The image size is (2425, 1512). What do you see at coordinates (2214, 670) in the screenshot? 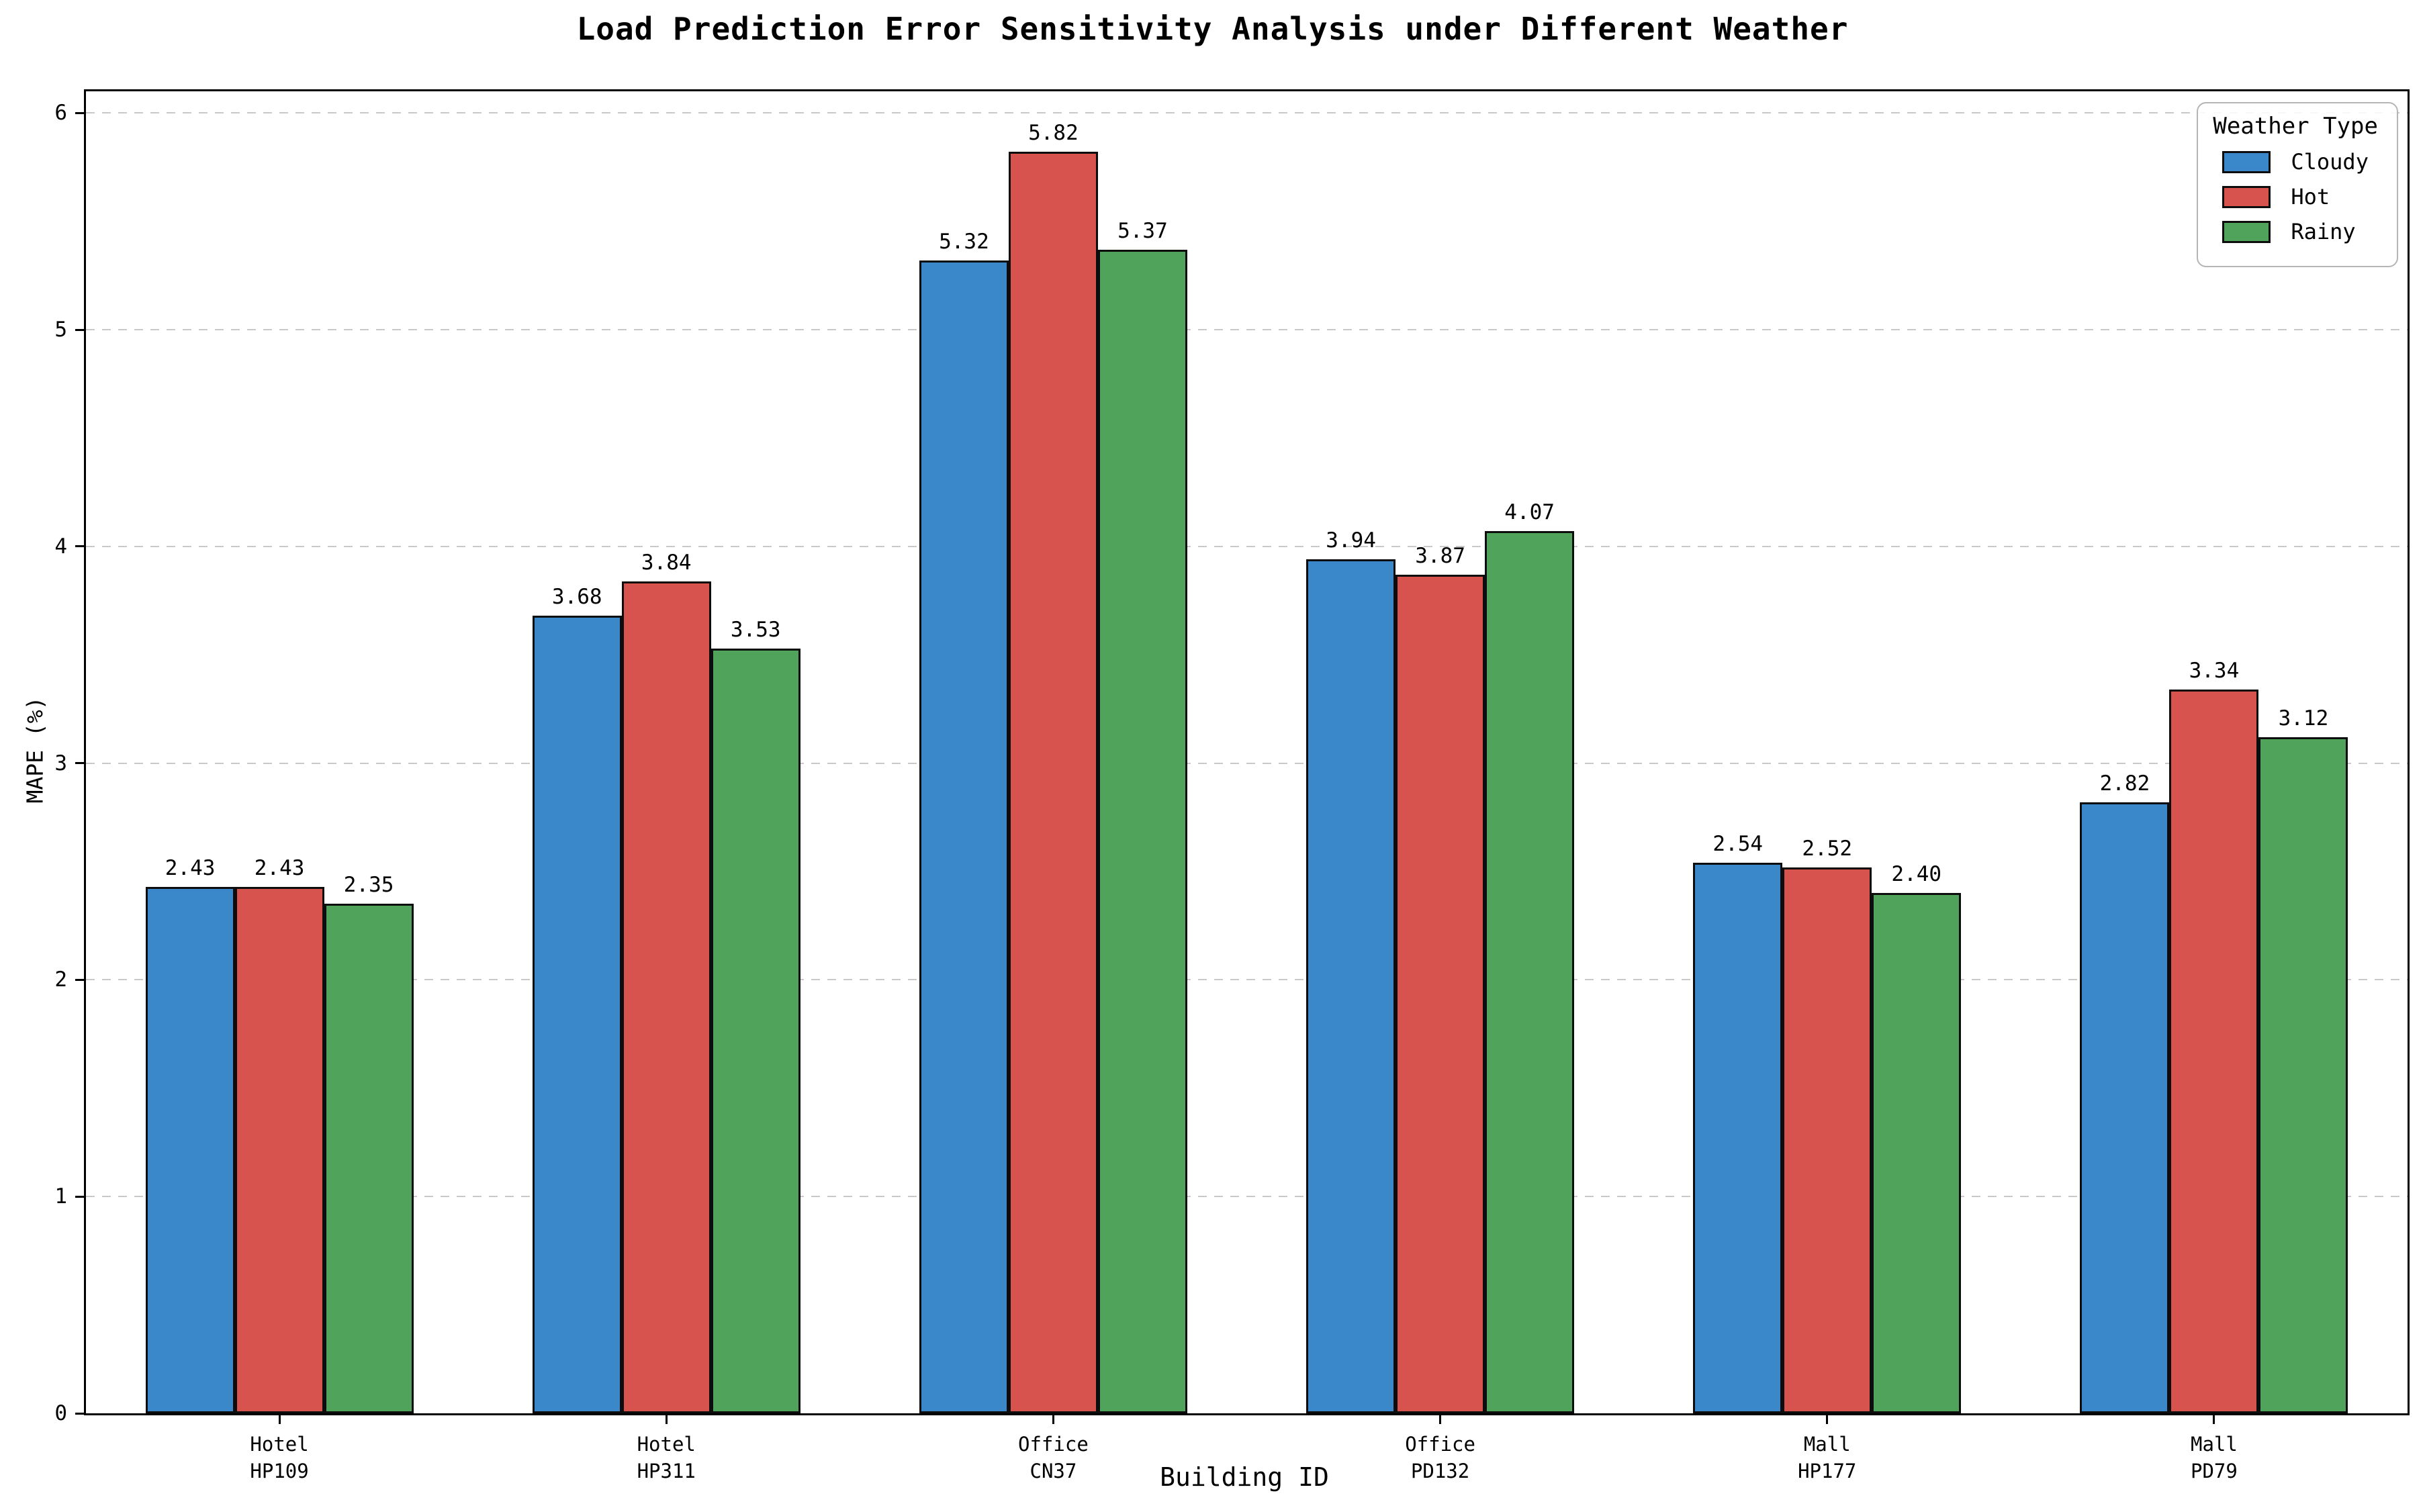
I see `bar-value-label: 3.34` at bounding box center [2214, 670].